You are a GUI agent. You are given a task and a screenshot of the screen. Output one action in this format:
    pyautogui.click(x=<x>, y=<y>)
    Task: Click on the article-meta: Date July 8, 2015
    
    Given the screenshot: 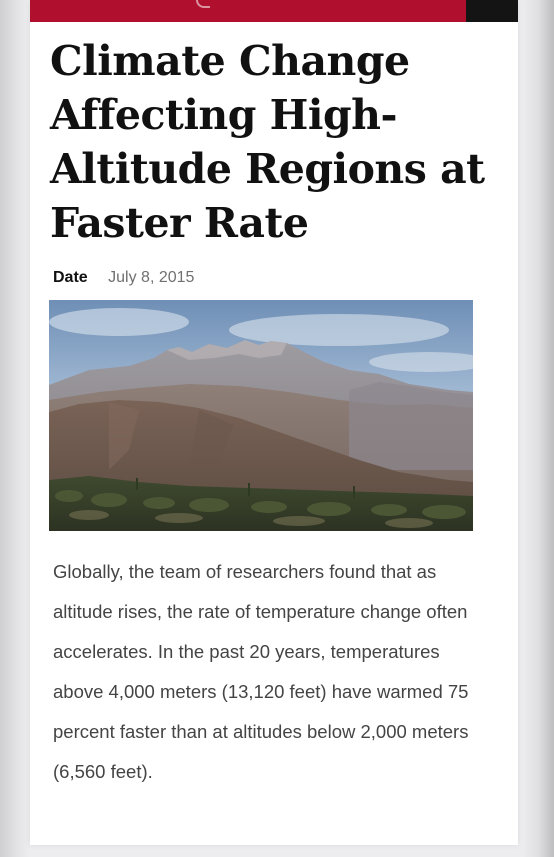 What is the action you would take?
    pyautogui.click(x=123, y=278)
    